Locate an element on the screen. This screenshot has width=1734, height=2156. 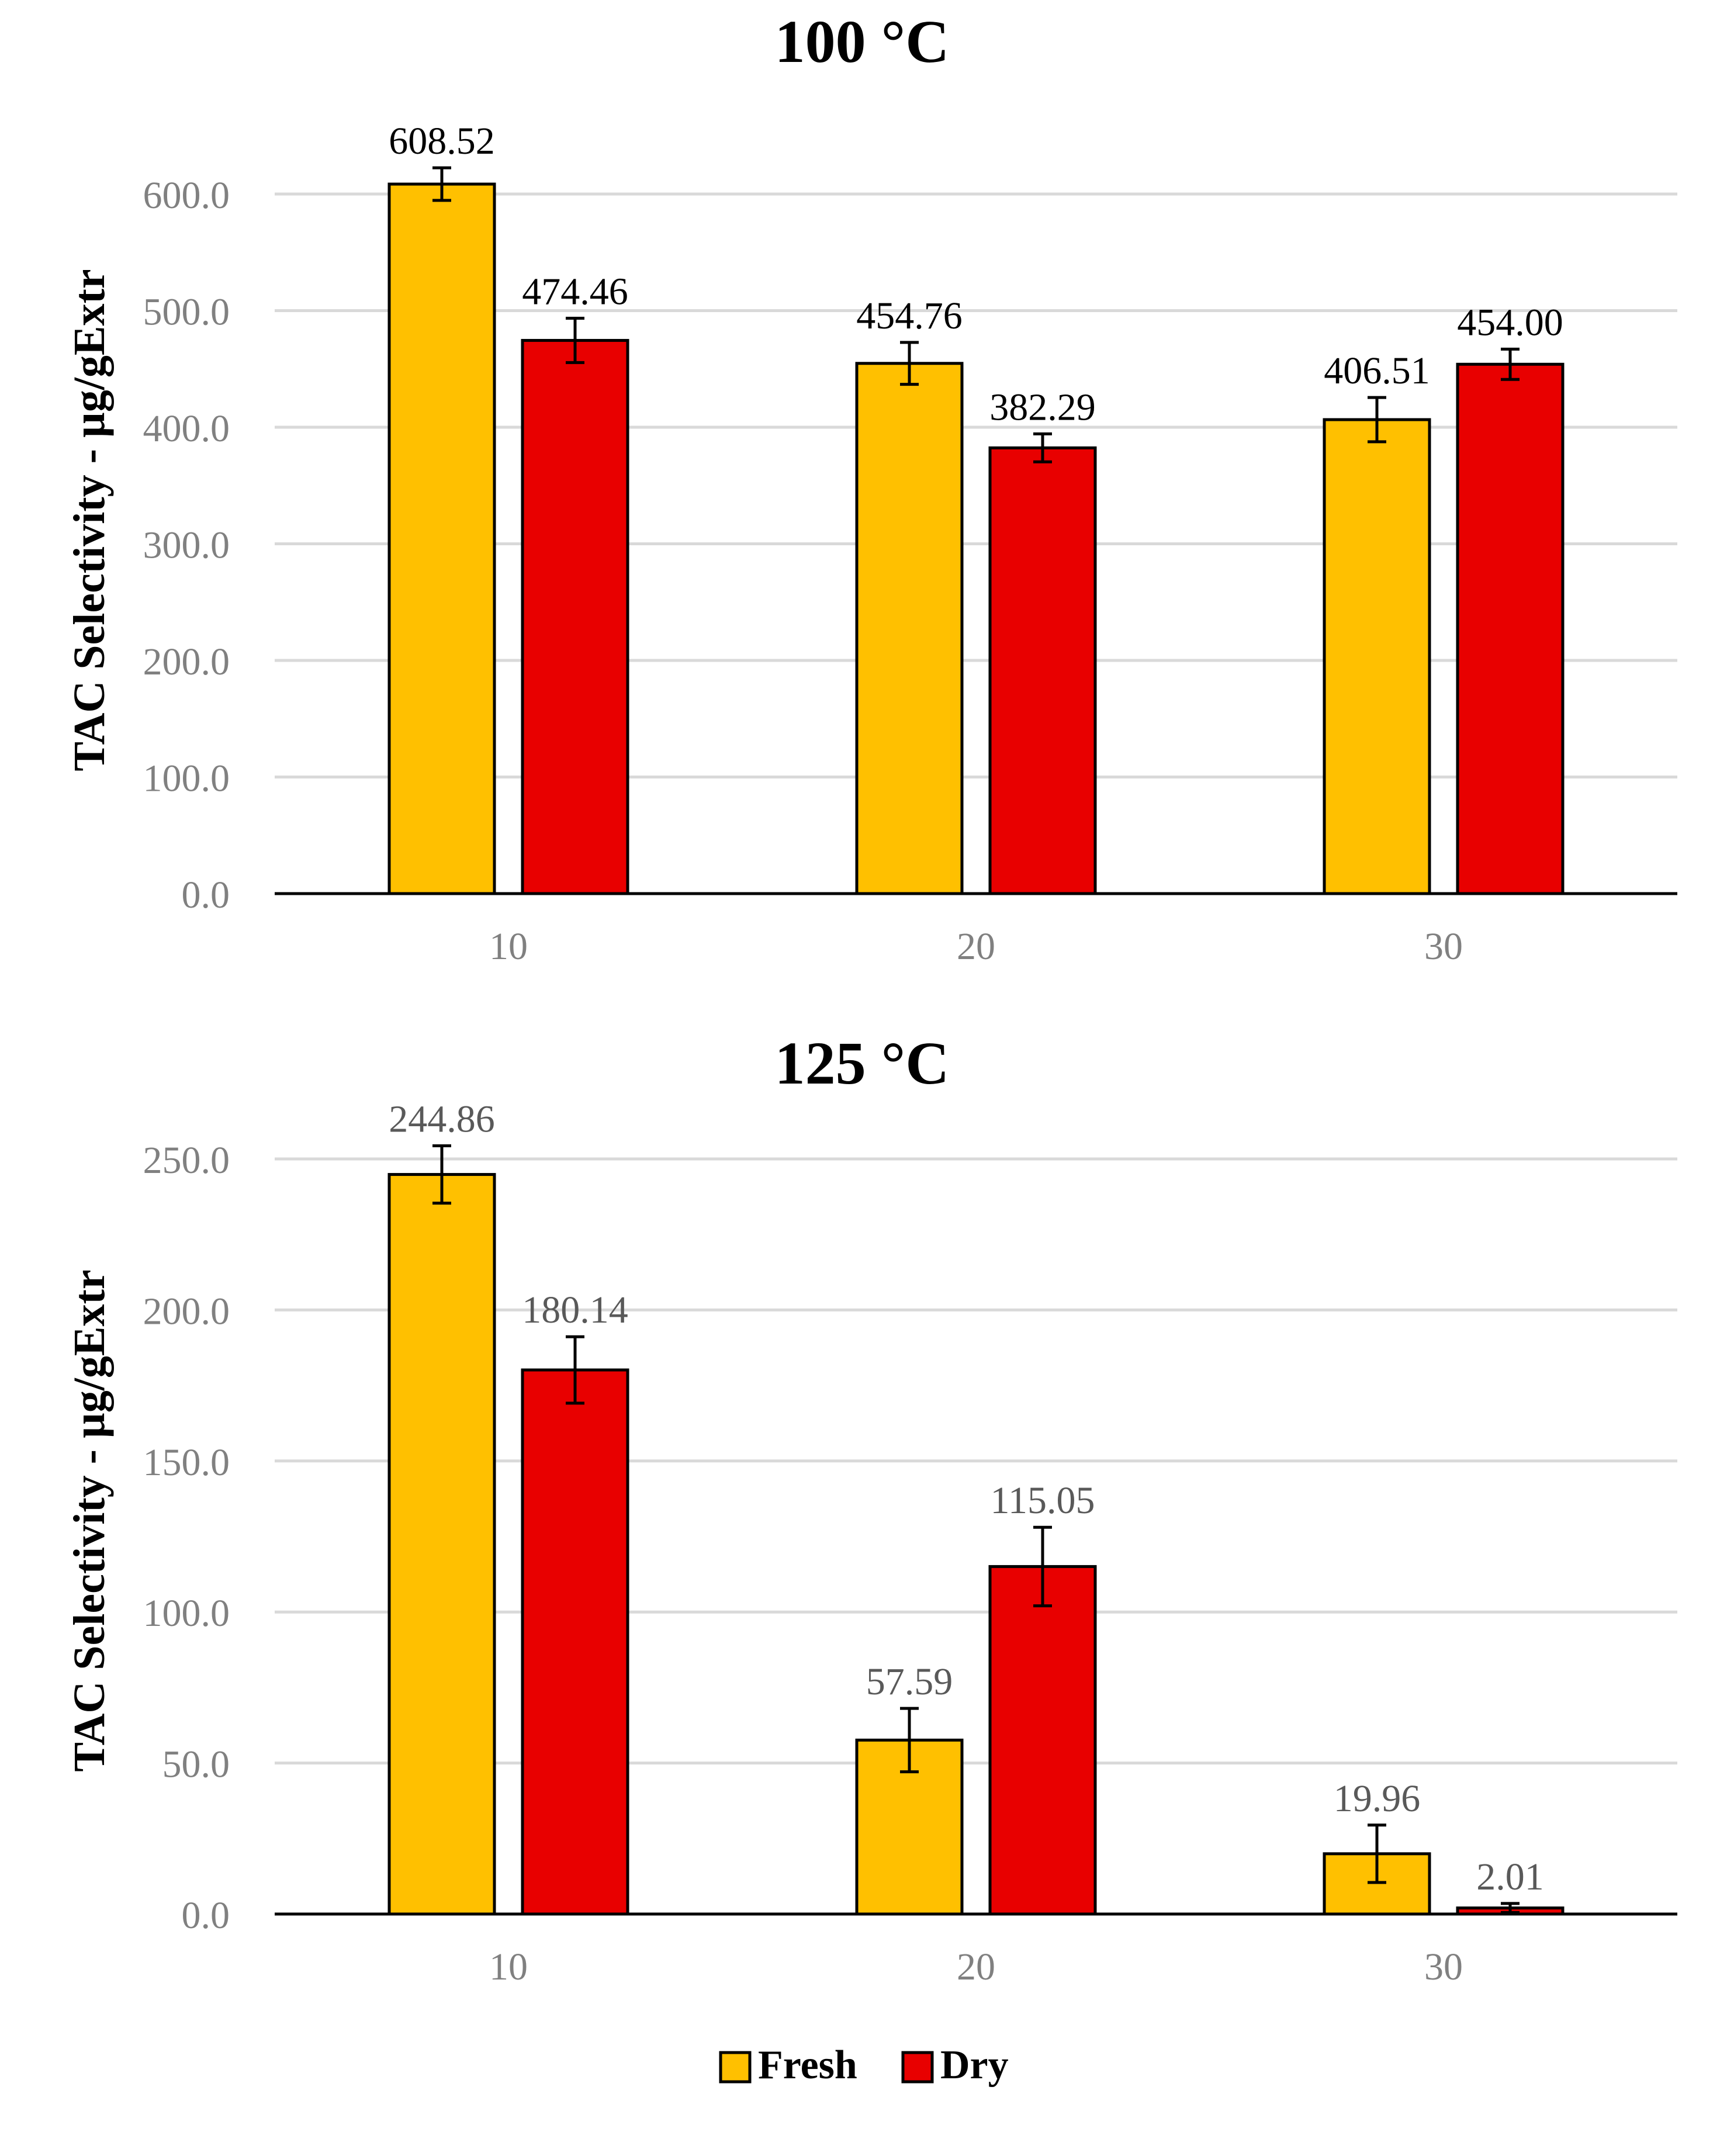
data-label-dry-20: 115.05 is located at coordinates (1042, 1501).